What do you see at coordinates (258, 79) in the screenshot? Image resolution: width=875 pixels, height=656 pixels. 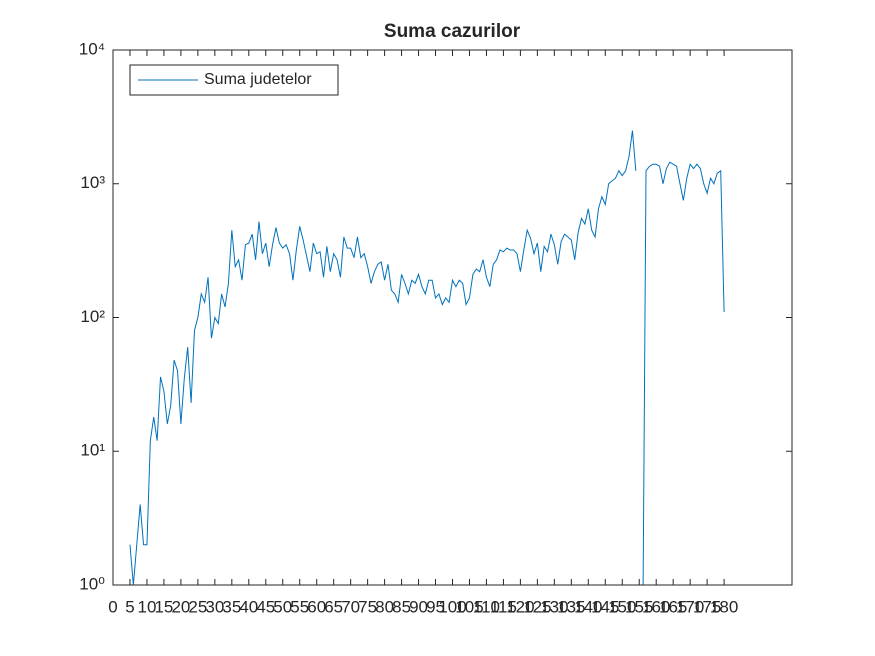 I see `legend-label: Suma judetelor` at bounding box center [258, 79].